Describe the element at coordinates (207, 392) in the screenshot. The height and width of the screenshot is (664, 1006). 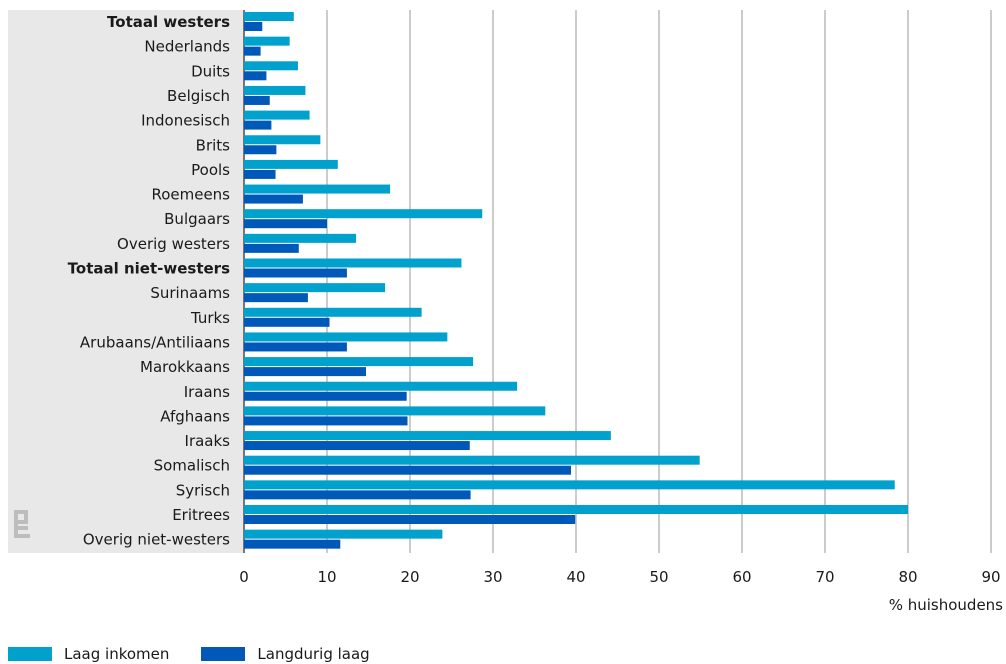
I see `category-label: Iraans` at that location.